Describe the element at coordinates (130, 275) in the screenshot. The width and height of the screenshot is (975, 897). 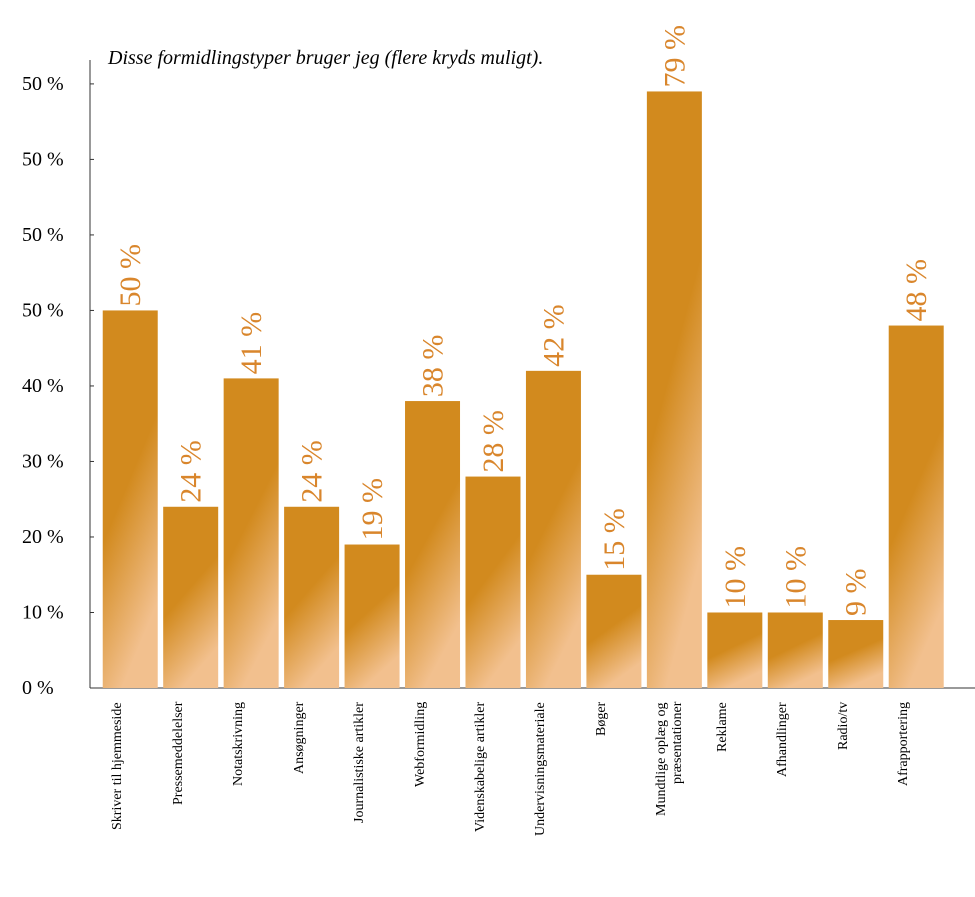
I see `value-label: 50 %` at that location.